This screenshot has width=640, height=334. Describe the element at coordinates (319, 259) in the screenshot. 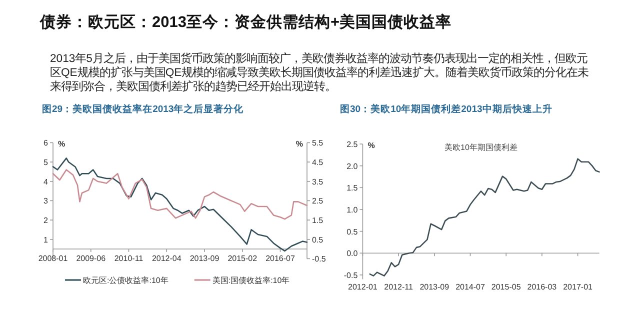

I see `y2-tick-label: -0.5` at that location.